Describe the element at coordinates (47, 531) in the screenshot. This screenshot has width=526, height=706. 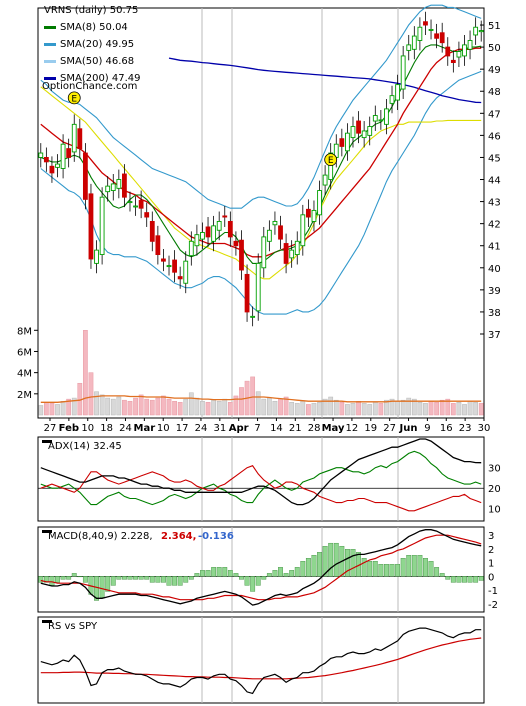
I see `macd-legend-swatch` at that location.